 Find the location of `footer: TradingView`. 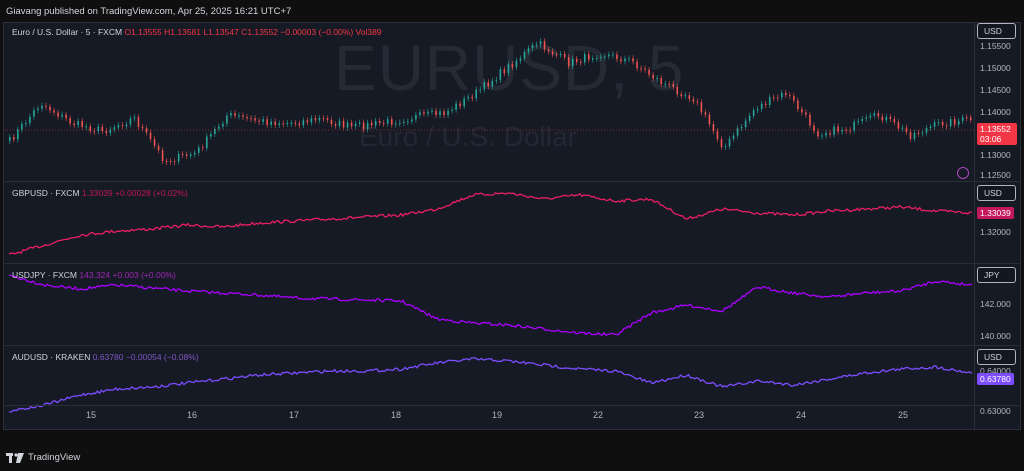

footer: TradingView is located at coordinates (43, 457).